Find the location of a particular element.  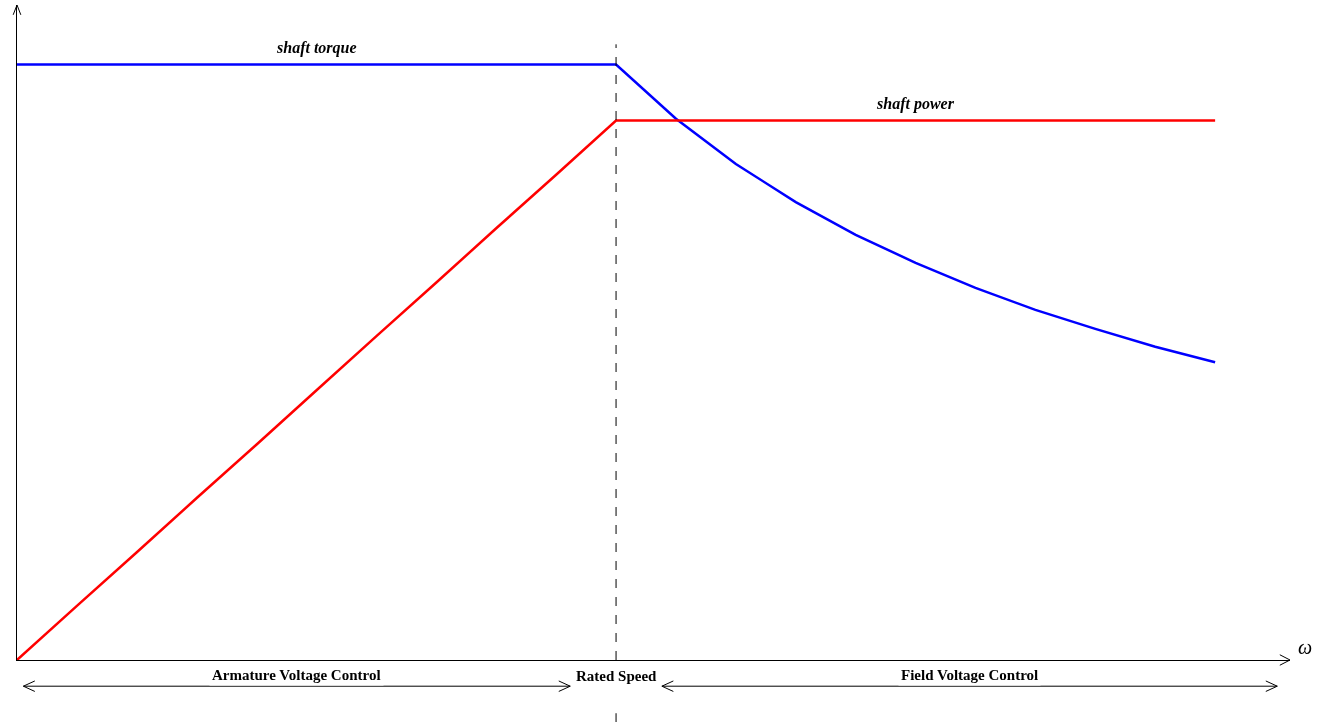

text: Field Voltage Control is located at coordinates (970, 675).